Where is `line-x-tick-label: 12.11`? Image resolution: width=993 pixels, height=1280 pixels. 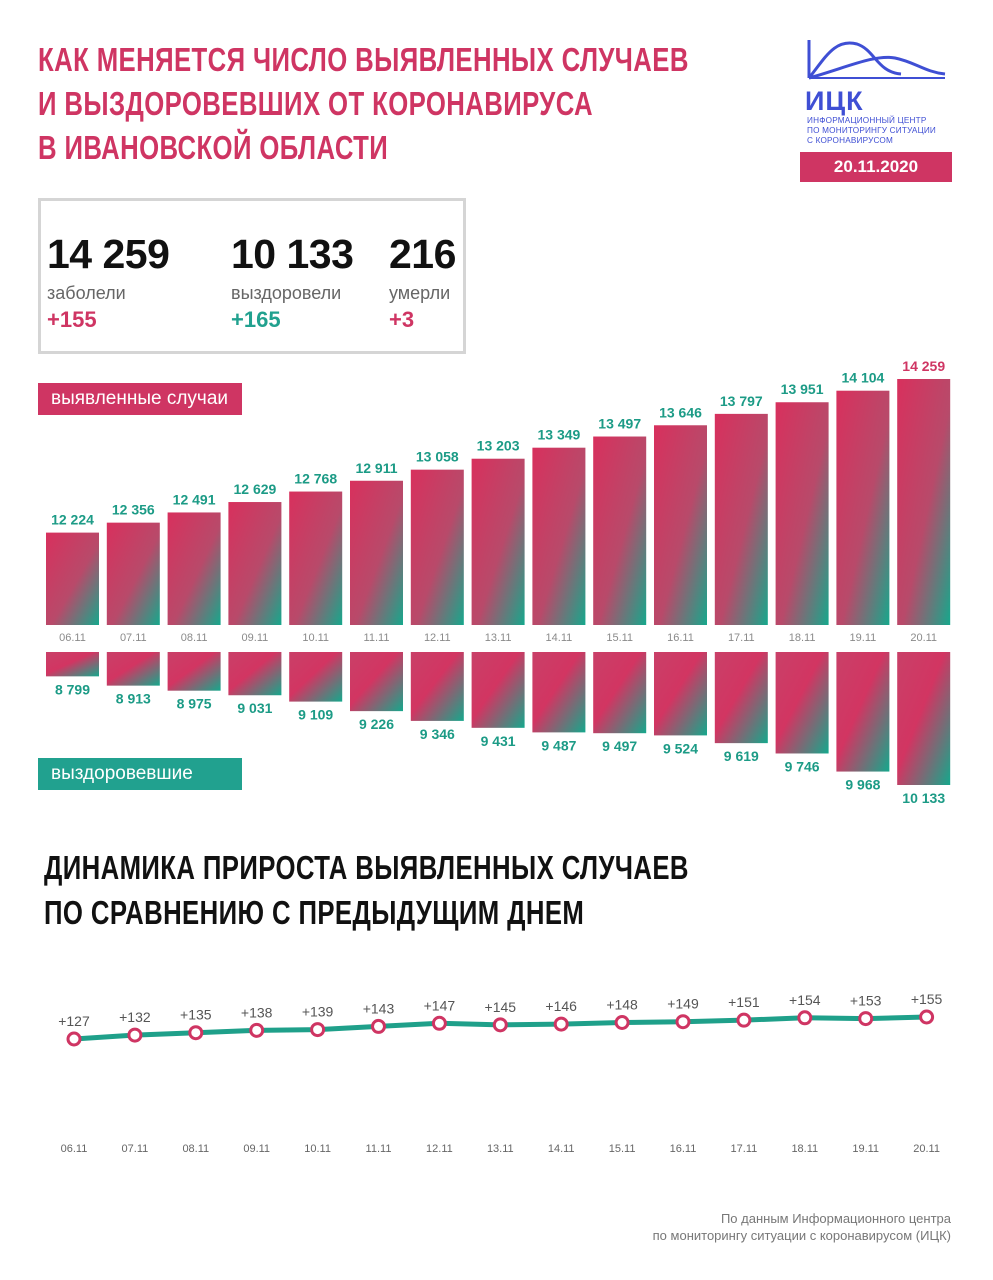 line-x-tick-label: 12.11 is located at coordinates (439, 1149).